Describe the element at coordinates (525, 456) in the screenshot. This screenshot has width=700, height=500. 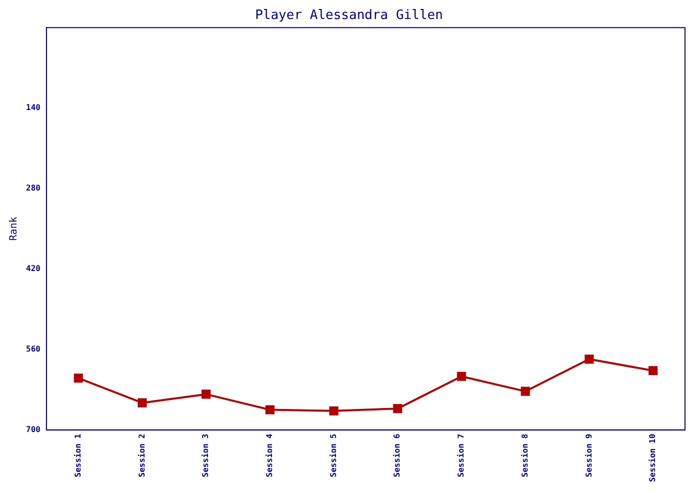
I see `x-tick-label: Session 8` at that location.